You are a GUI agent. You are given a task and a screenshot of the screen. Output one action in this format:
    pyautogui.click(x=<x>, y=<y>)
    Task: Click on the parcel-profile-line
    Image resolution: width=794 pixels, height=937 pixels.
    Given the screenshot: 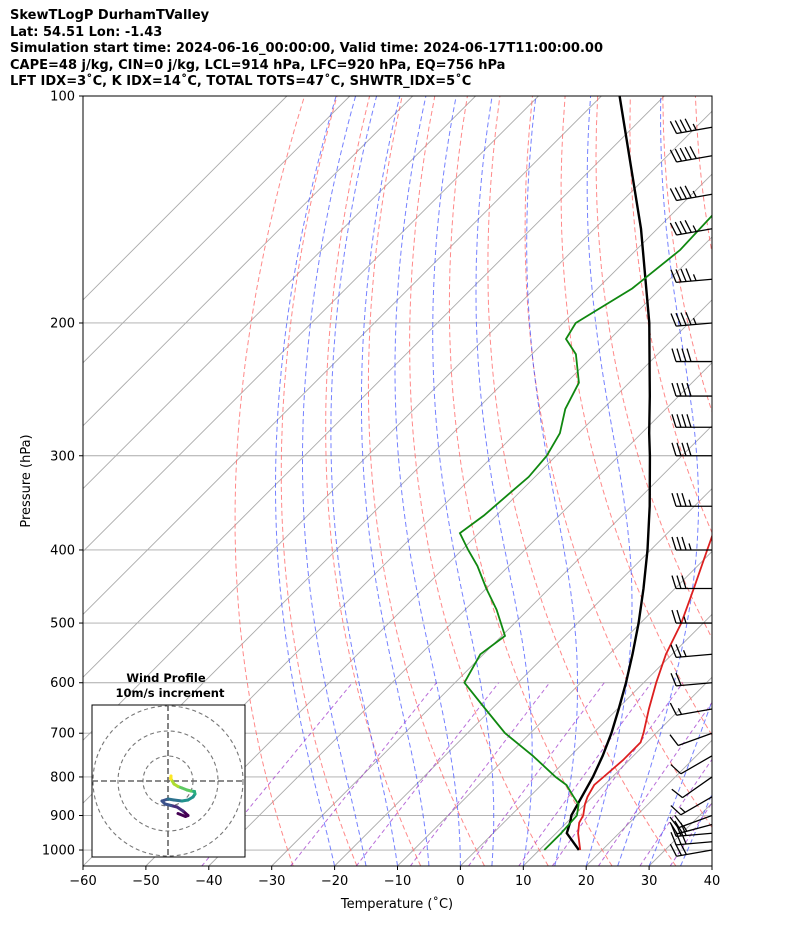 What is the action you would take?
    pyautogui.click(x=608, y=473)
    